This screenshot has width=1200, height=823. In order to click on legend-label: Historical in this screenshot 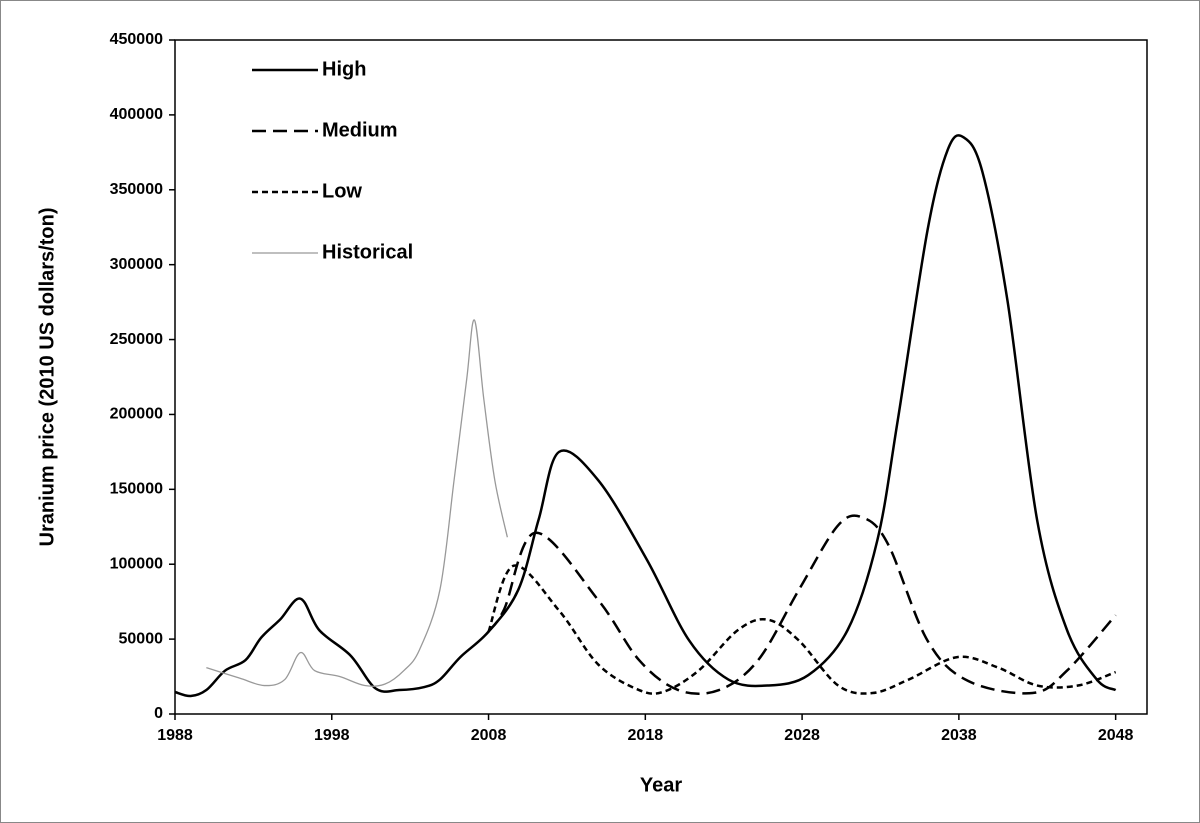, I will do `click(367, 252)`.